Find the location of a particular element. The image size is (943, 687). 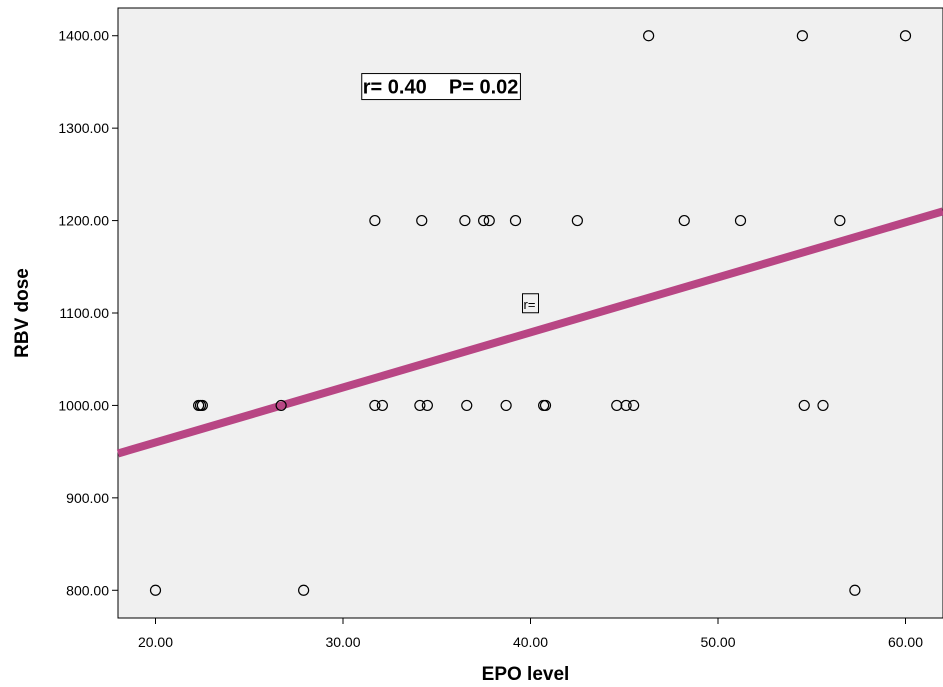

correlation-annotation: r= 0.40 P= 0.02 is located at coordinates (441, 87).